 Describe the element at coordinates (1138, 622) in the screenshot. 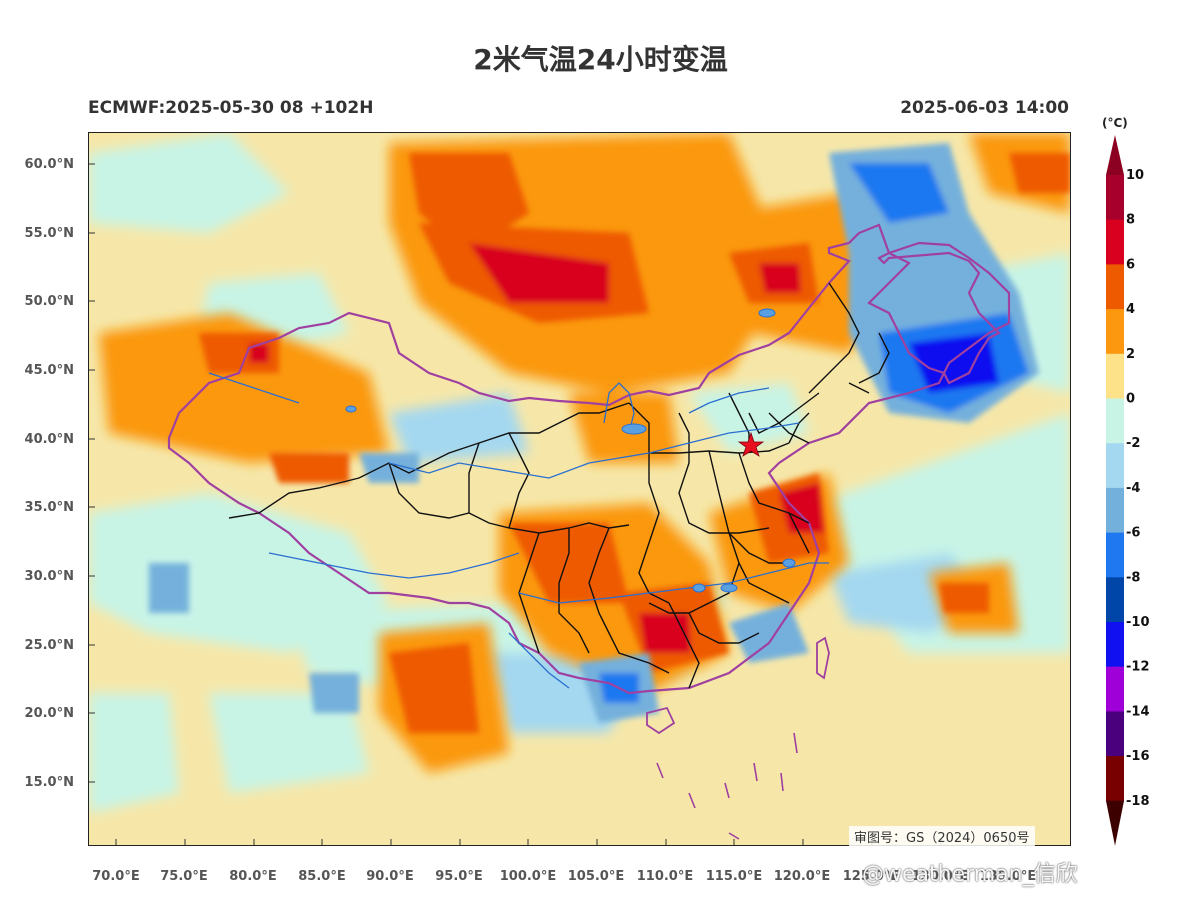

I see `colorbar-label: -10` at that location.